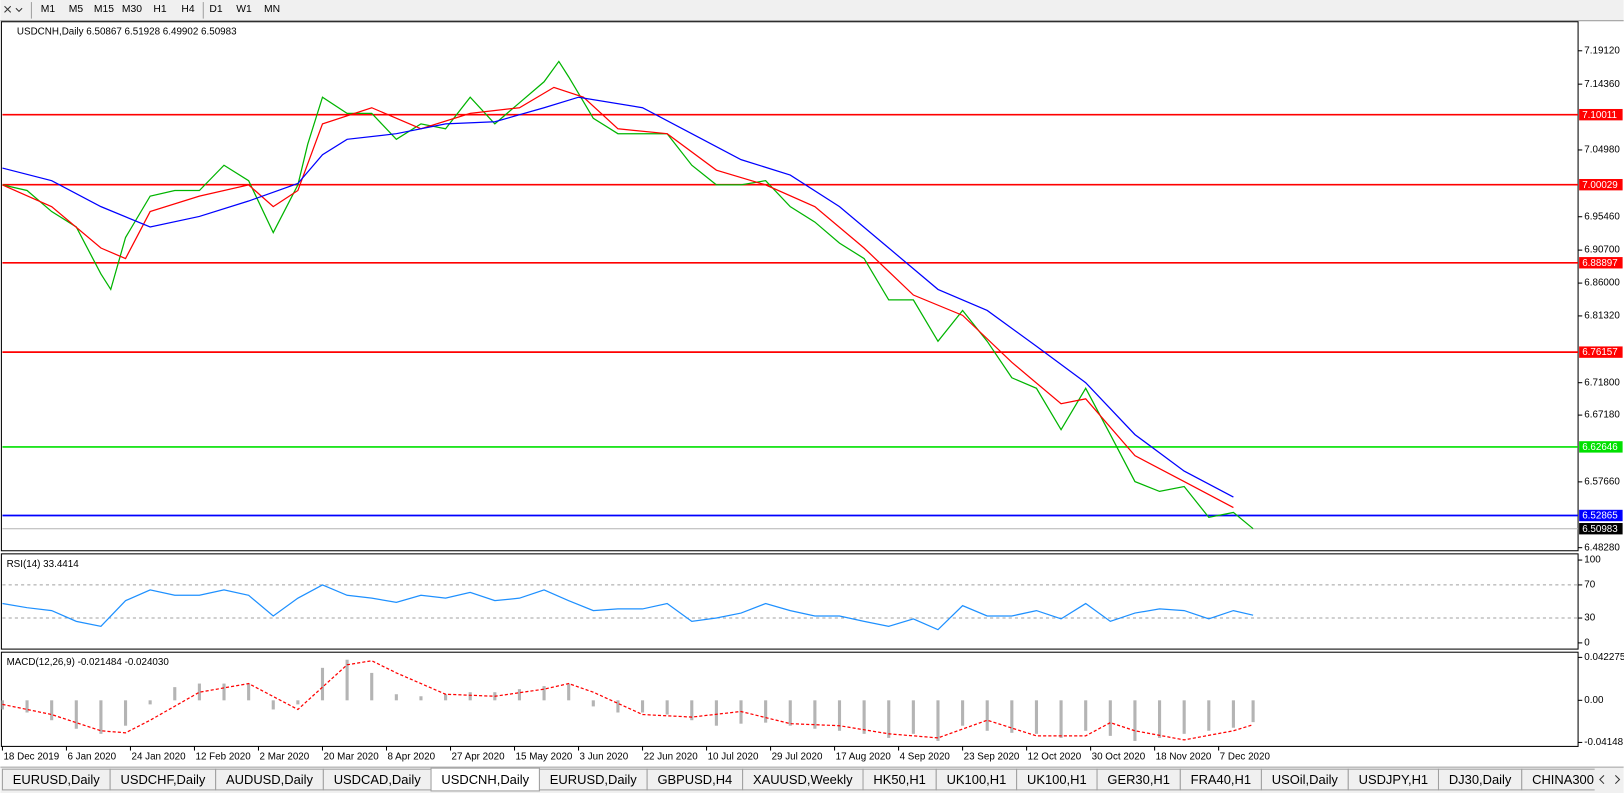 This screenshot has width=1624, height=793. Describe the element at coordinates (1119, 756) in the screenshot. I see `x-tick-label: 30 Oct 2020` at that location.